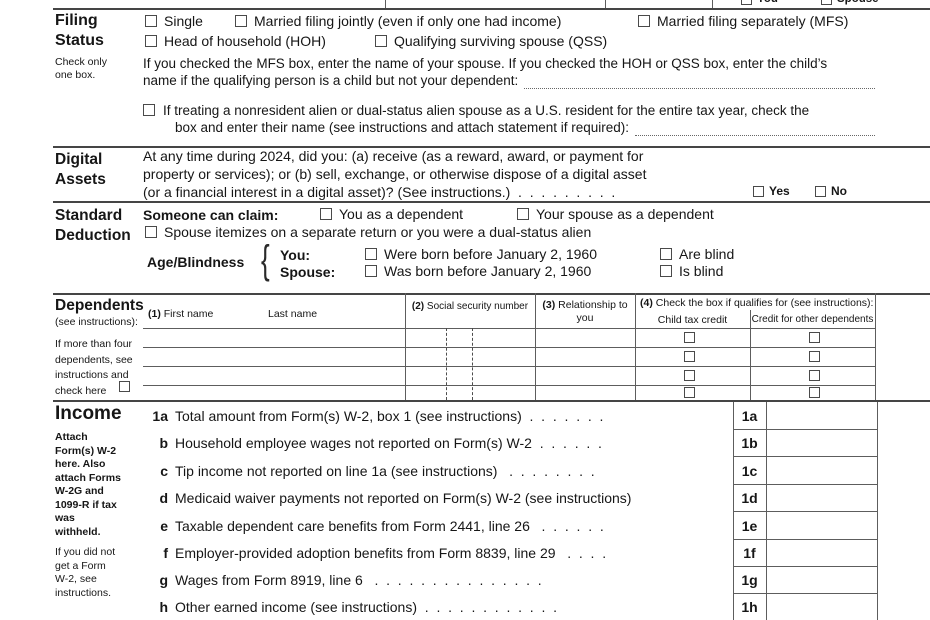 The height and width of the screenshot is (620, 930). I want to click on amount-1h-field, so click(821, 607).